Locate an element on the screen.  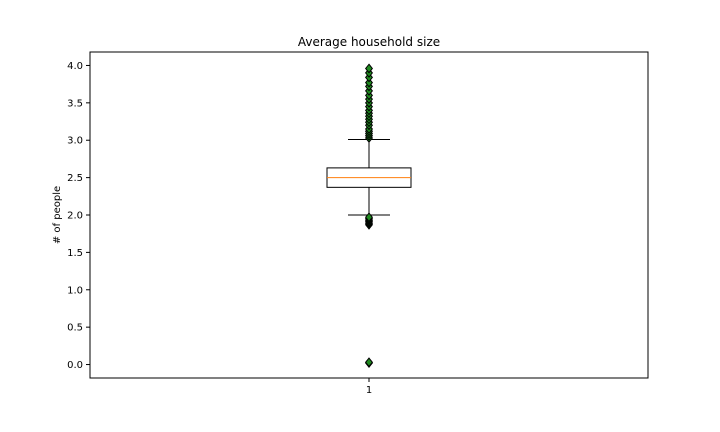
y-axis-label: # of people is located at coordinates (57, 215).